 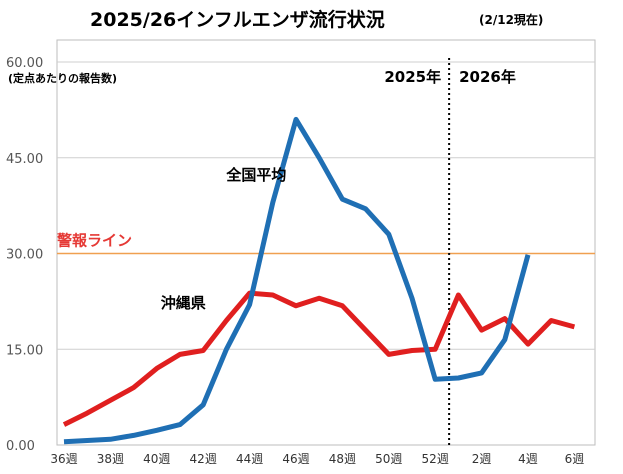 I want to click on year-label-2025: 2025年, so click(x=412, y=77).